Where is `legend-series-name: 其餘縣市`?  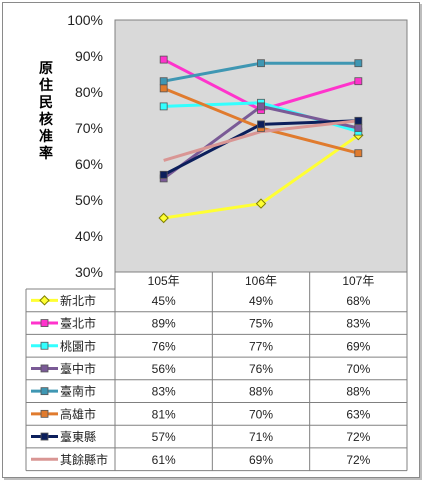 legend-series-name: 其餘縣市 is located at coordinates (84, 459).